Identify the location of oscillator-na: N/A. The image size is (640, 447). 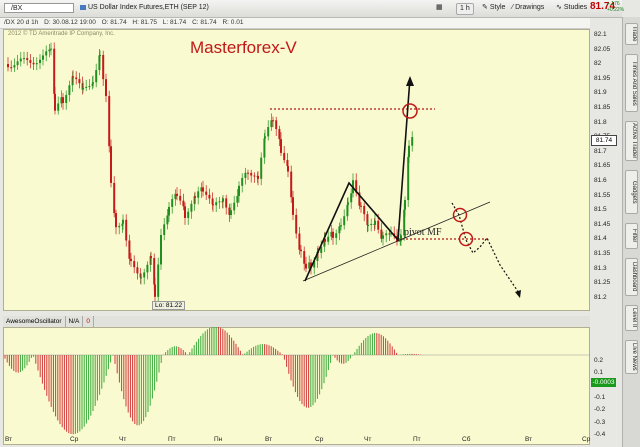
(75, 321).